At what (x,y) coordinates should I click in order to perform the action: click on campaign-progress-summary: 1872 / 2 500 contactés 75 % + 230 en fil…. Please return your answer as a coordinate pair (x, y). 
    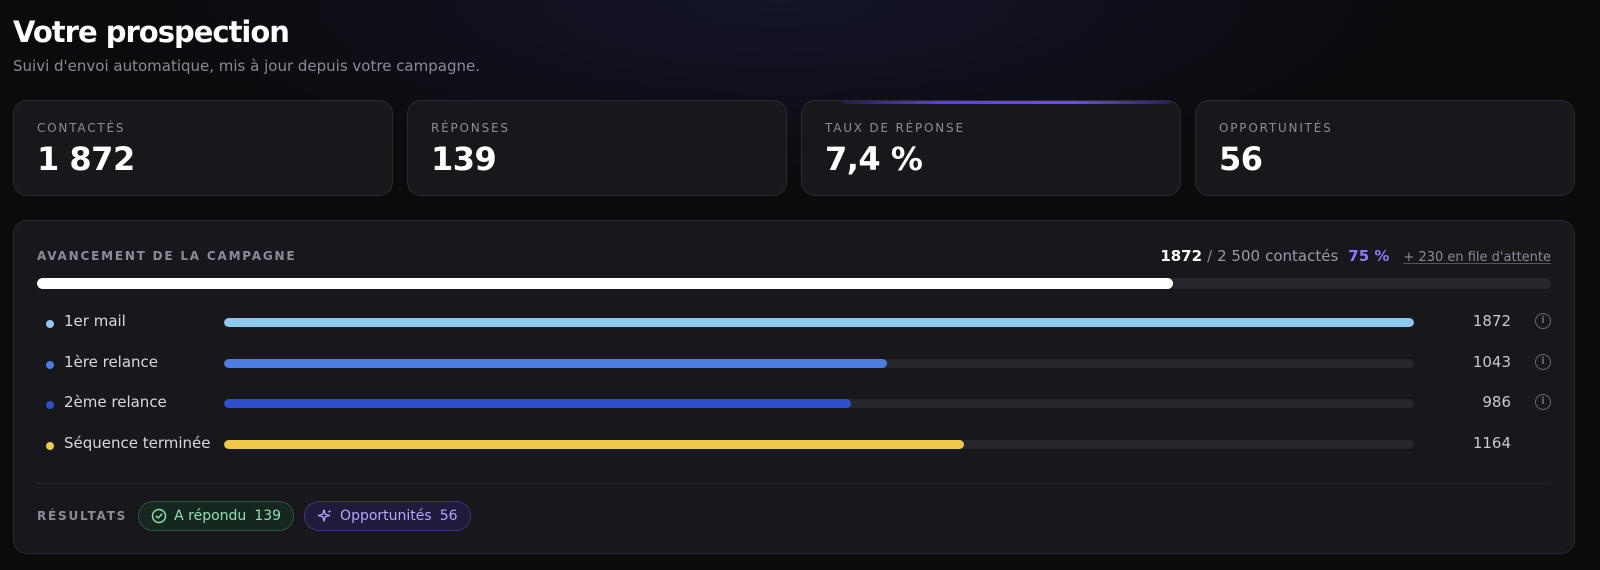
    Looking at the image, I should click on (1355, 256).